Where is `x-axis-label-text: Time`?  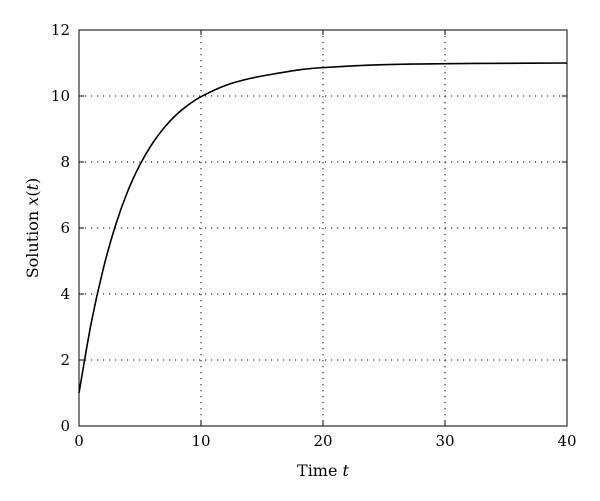 x-axis-label-text: Time is located at coordinates (320, 470).